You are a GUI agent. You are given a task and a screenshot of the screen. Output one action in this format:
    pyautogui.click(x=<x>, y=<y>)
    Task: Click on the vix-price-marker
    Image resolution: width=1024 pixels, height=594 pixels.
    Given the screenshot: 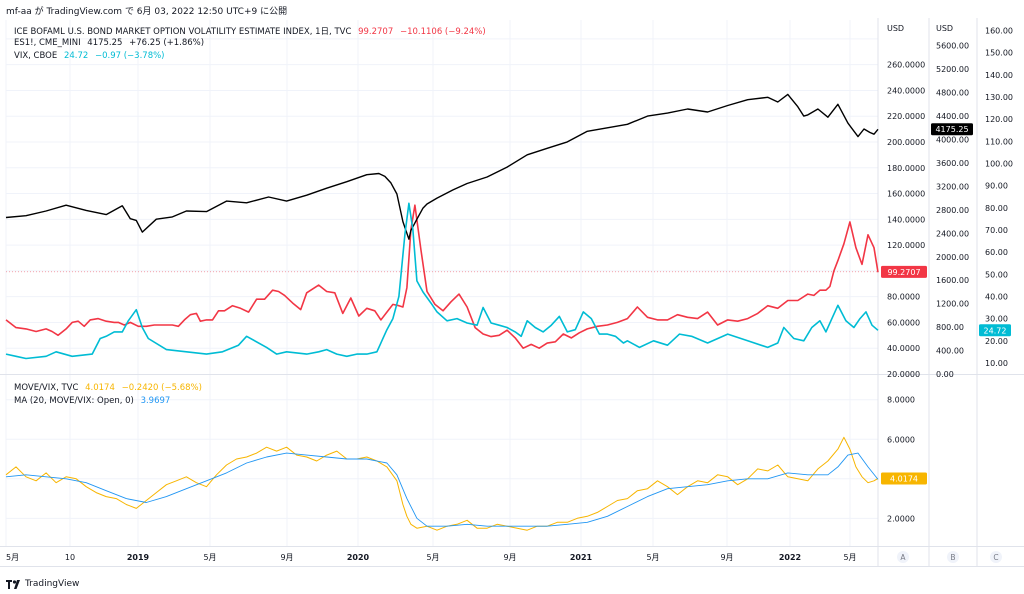 What is the action you would take?
    pyautogui.click(x=995, y=330)
    